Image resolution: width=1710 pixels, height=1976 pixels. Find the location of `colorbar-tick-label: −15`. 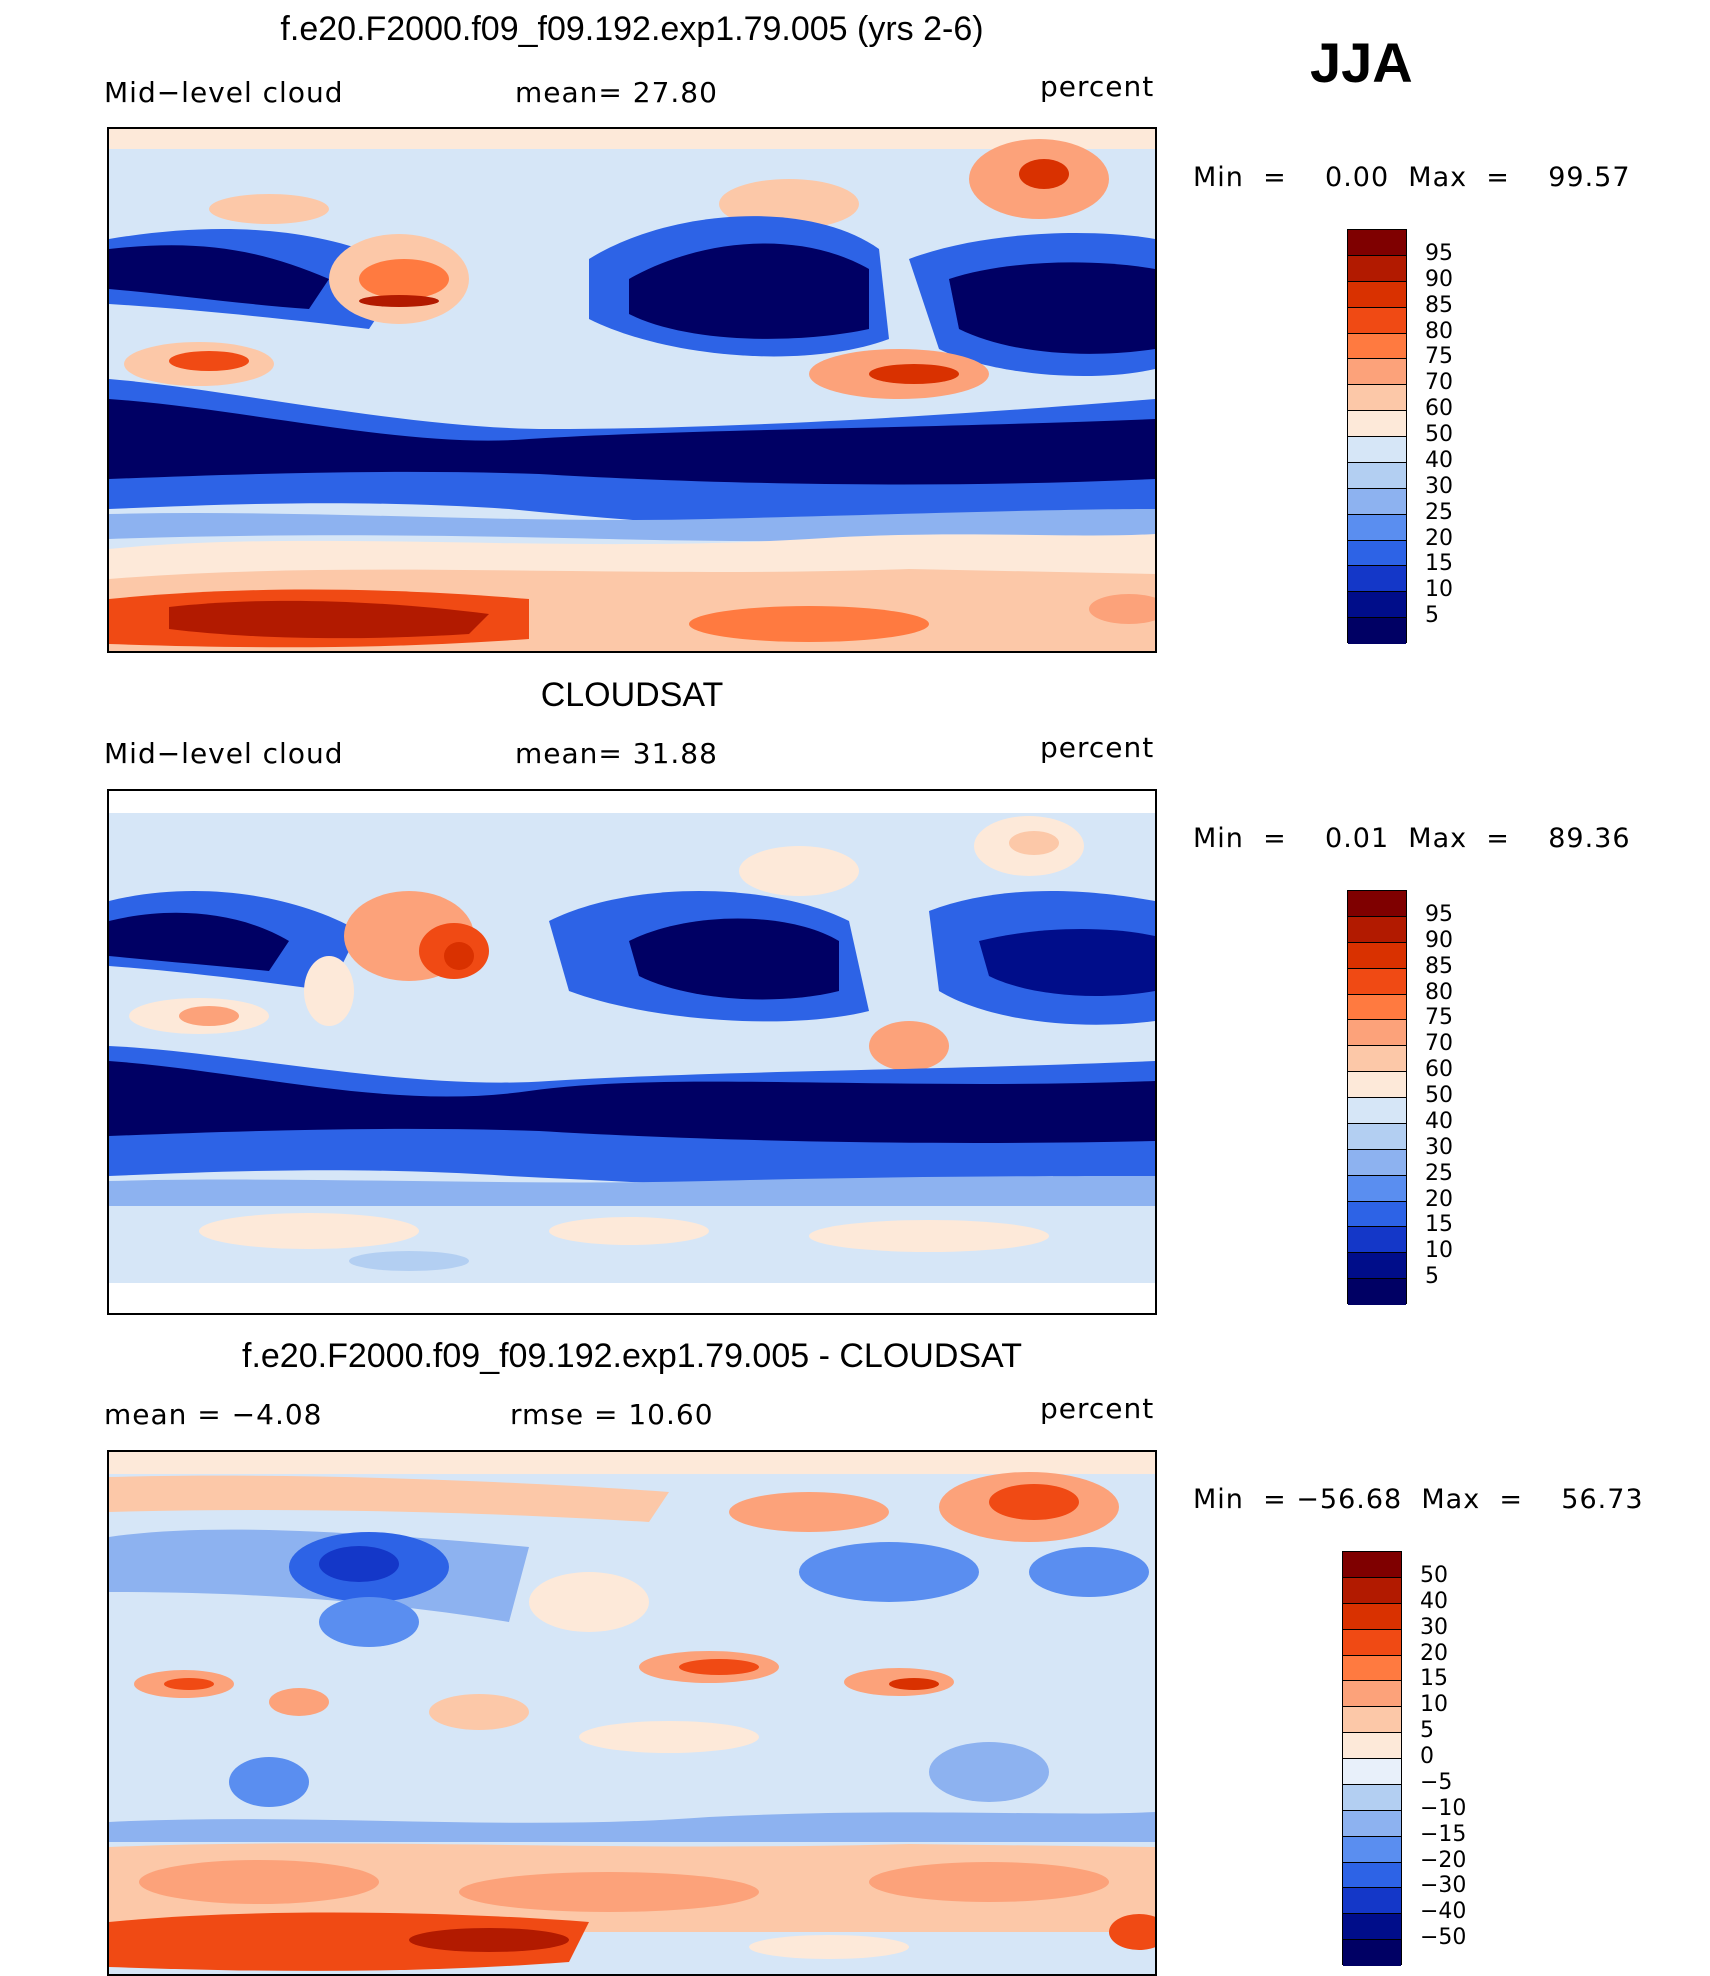

colorbar-tick-label: −15 is located at coordinates (1443, 1834).